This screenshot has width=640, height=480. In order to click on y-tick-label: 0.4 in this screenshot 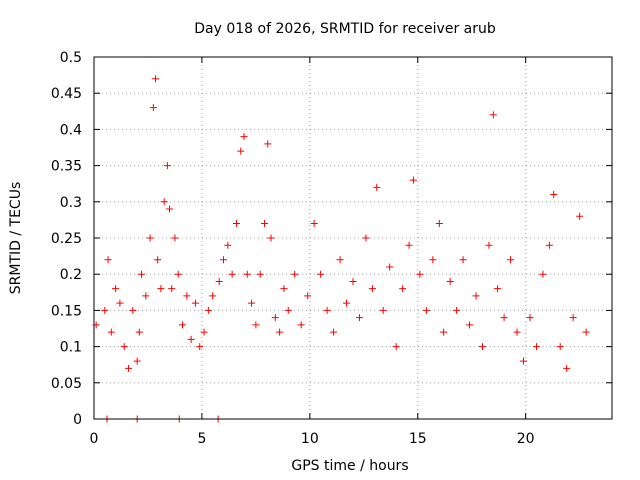, I will do `click(71, 130)`.